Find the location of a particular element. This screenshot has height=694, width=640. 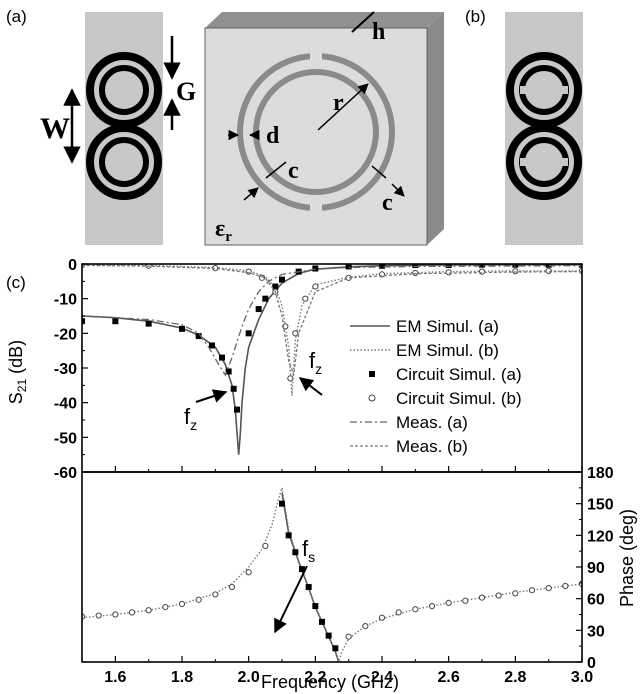

y-tick-label: 120 is located at coordinates (600, 536).